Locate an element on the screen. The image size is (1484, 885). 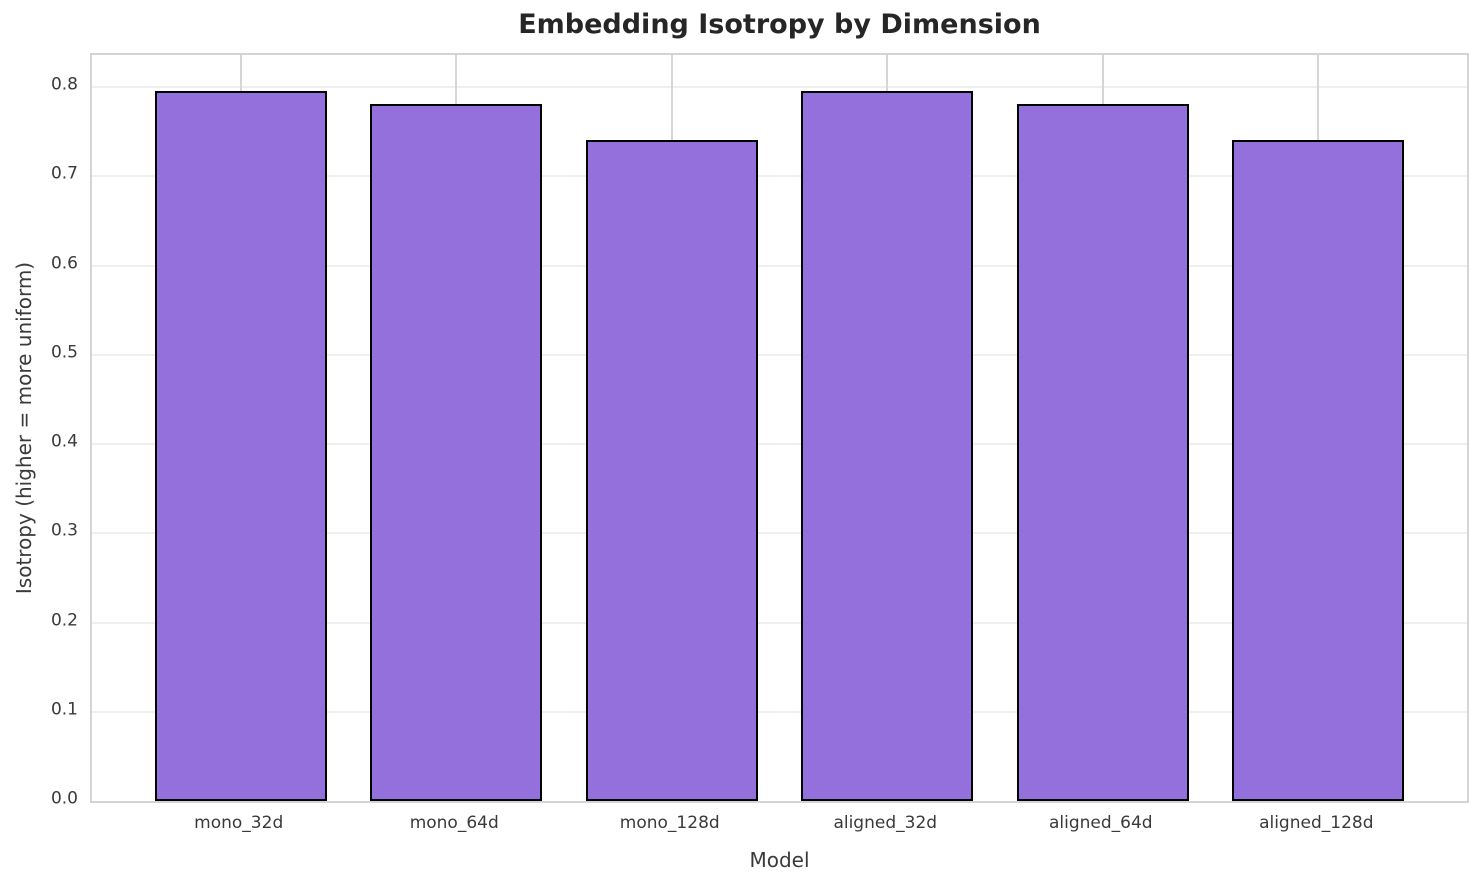
x-axis-label: Model is located at coordinates (779, 860).